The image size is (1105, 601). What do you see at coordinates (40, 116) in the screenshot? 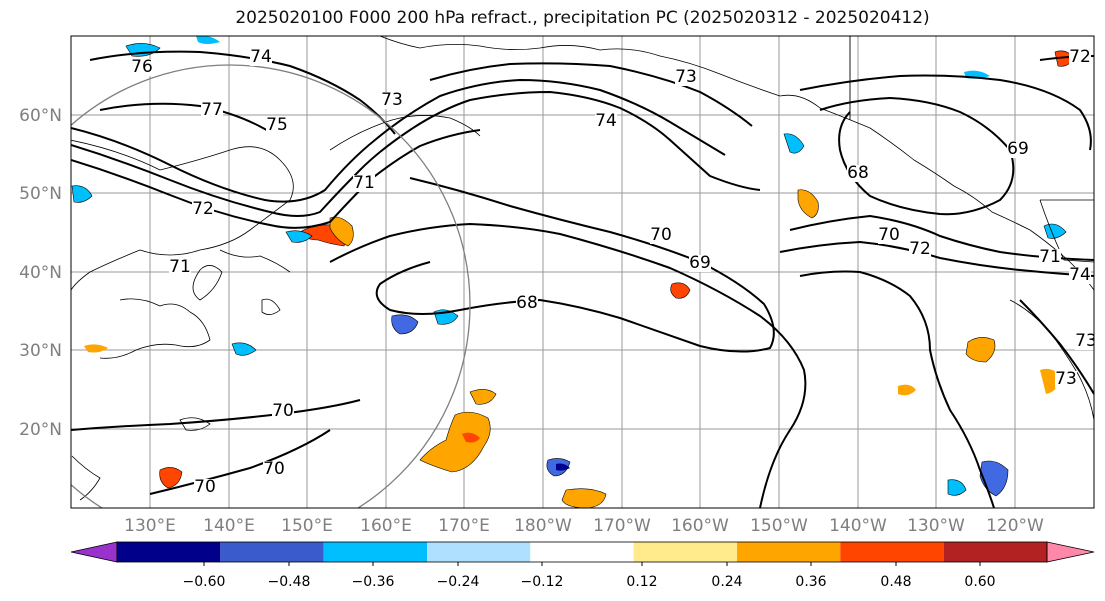
I see `lat-tick-label: 60°N` at bounding box center [40, 116].